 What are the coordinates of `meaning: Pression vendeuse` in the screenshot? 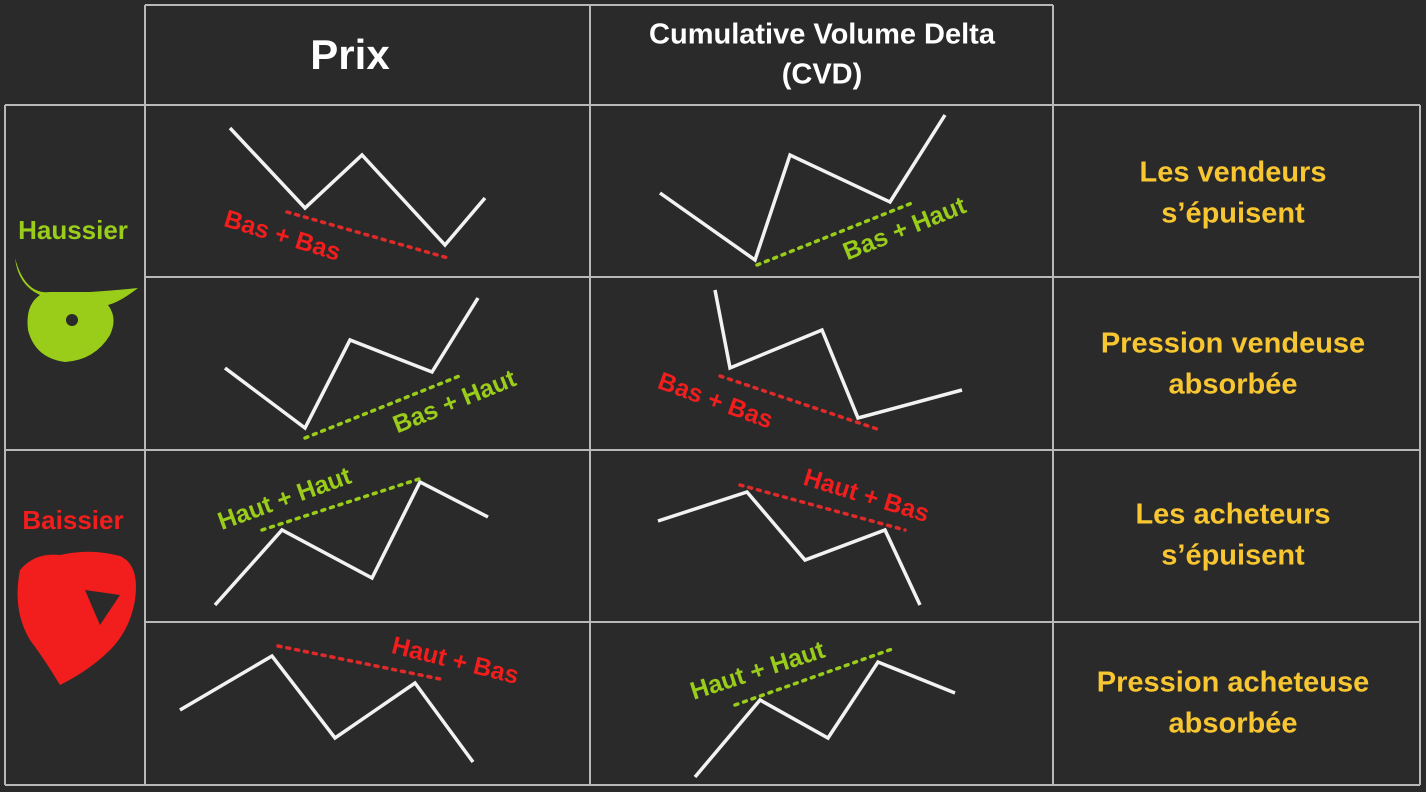 It's located at (1233, 344).